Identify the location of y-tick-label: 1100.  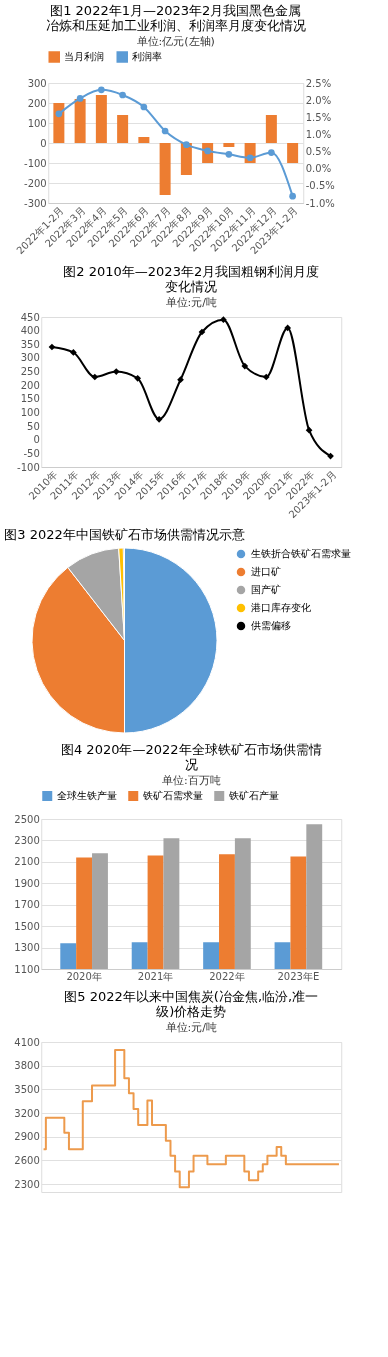
(27, 969).